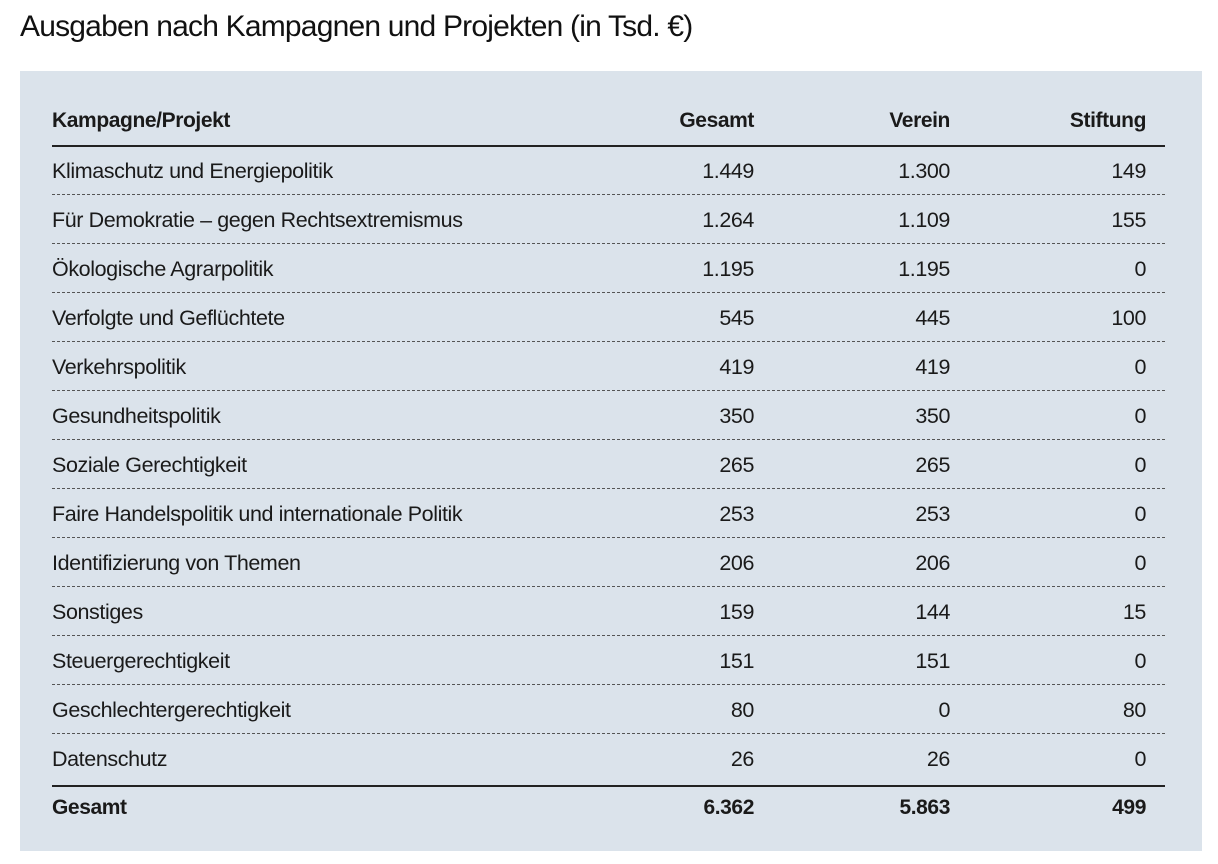 Image resolution: width=1218 pixels, height=864 pixels. What do you see at coordinates (728, 220) in the screenshot?
I see `row-value: 1.264` at bounding box center [728, 220].